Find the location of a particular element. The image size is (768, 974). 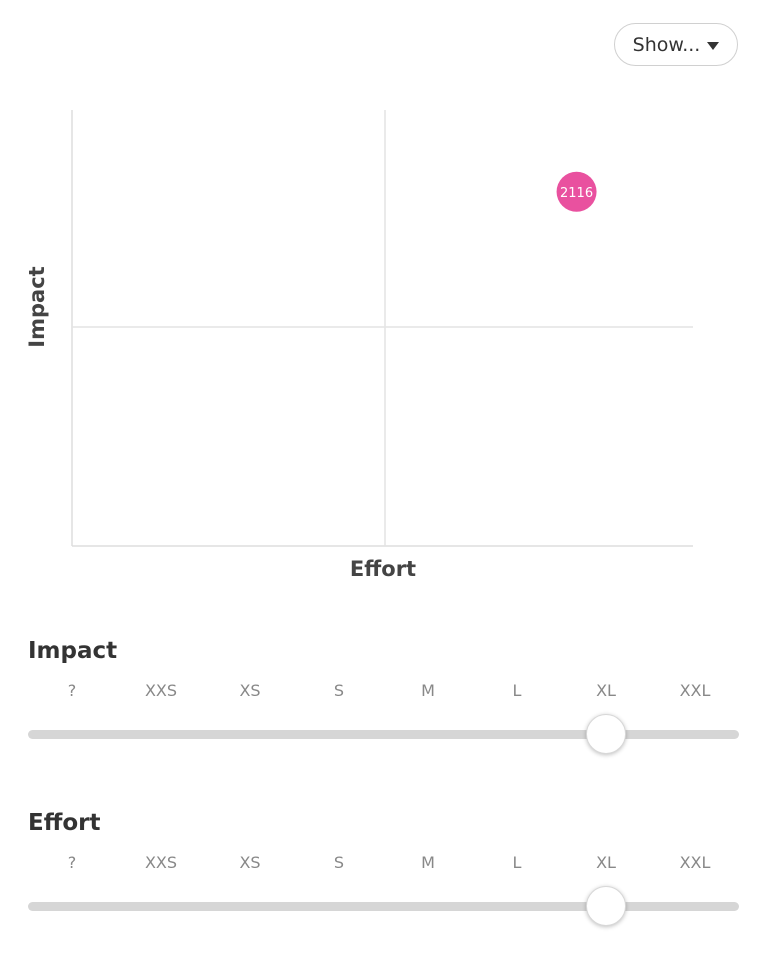

effort-slider-track is located at coordinates (383, 906).